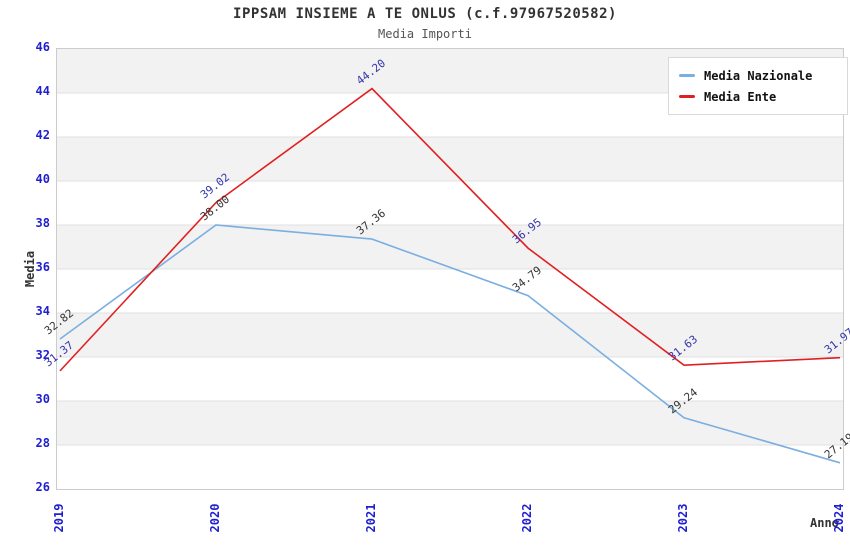 This screenshot has width=850, height=550. What do you see at coordinates (42, 311) in the screenshot?
I see `y-tick-label: 34` at bounding box center [42, 311].